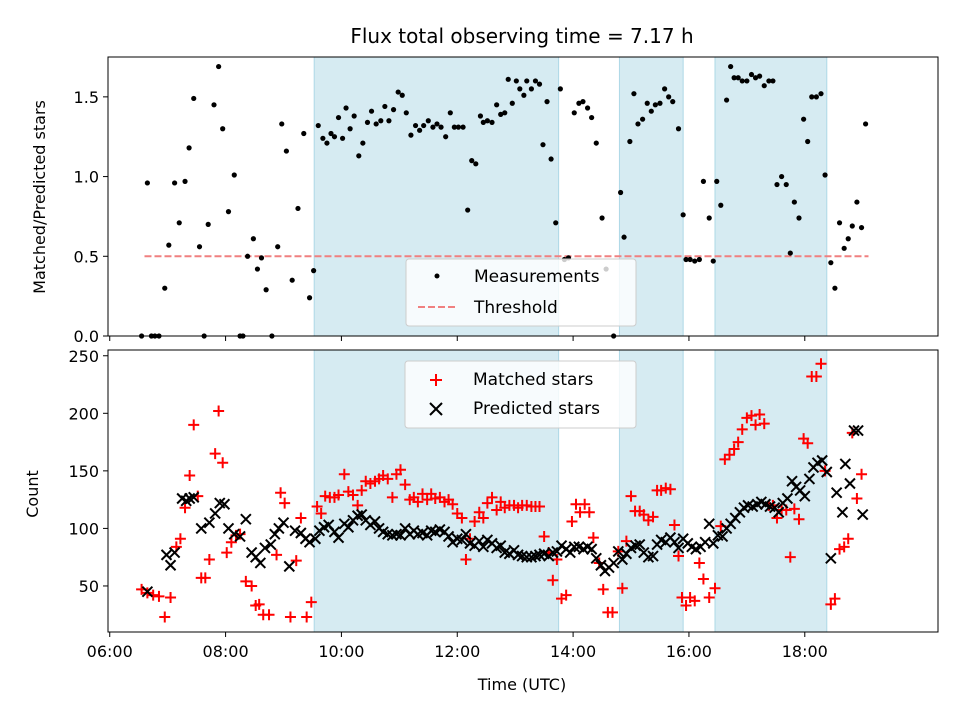 The width and height of the screenshot is (960, 720). I want to click on legend-predicted-marker, so click(436, 409).